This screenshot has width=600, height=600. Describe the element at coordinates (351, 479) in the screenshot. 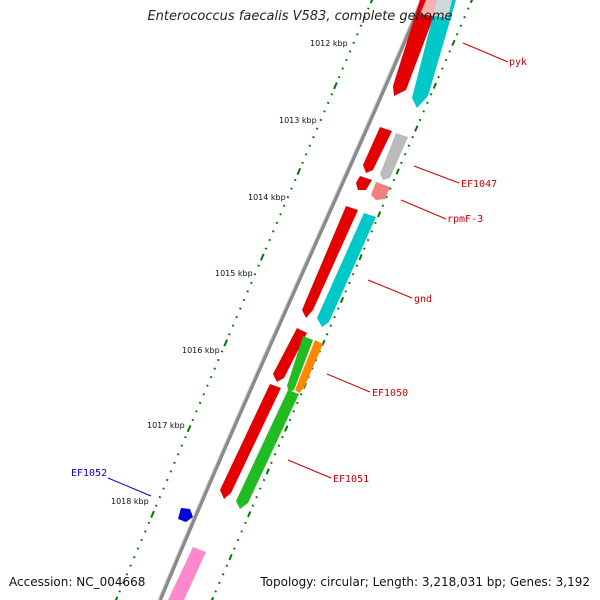

I see `gene-label-ef1051: EF1051` at that location.